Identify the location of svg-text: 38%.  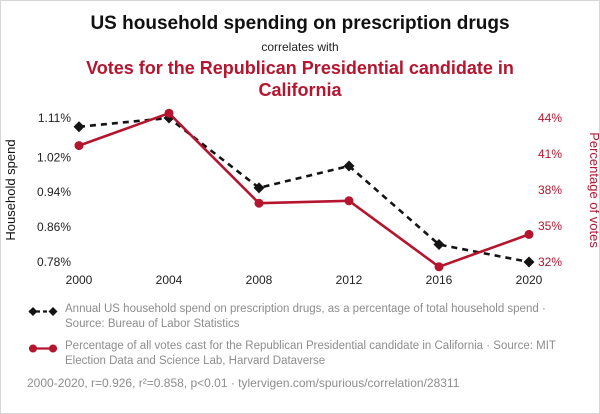
(550, 190).